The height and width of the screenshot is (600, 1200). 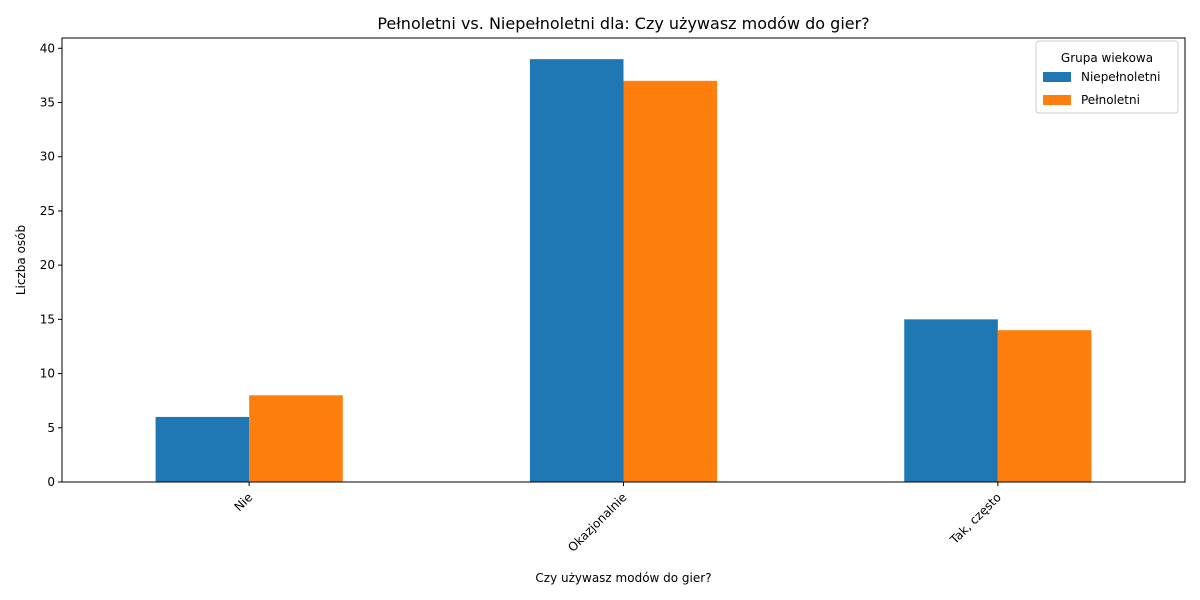 What do you see at coordinates (47, 374) in the screenshot?
I see `y-tick-label: 10` at bounding box center [47, 374].